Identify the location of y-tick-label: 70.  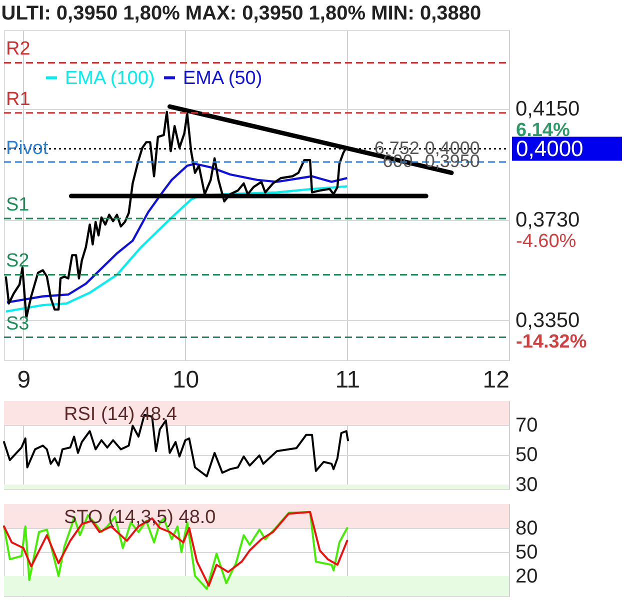
(527, 425).